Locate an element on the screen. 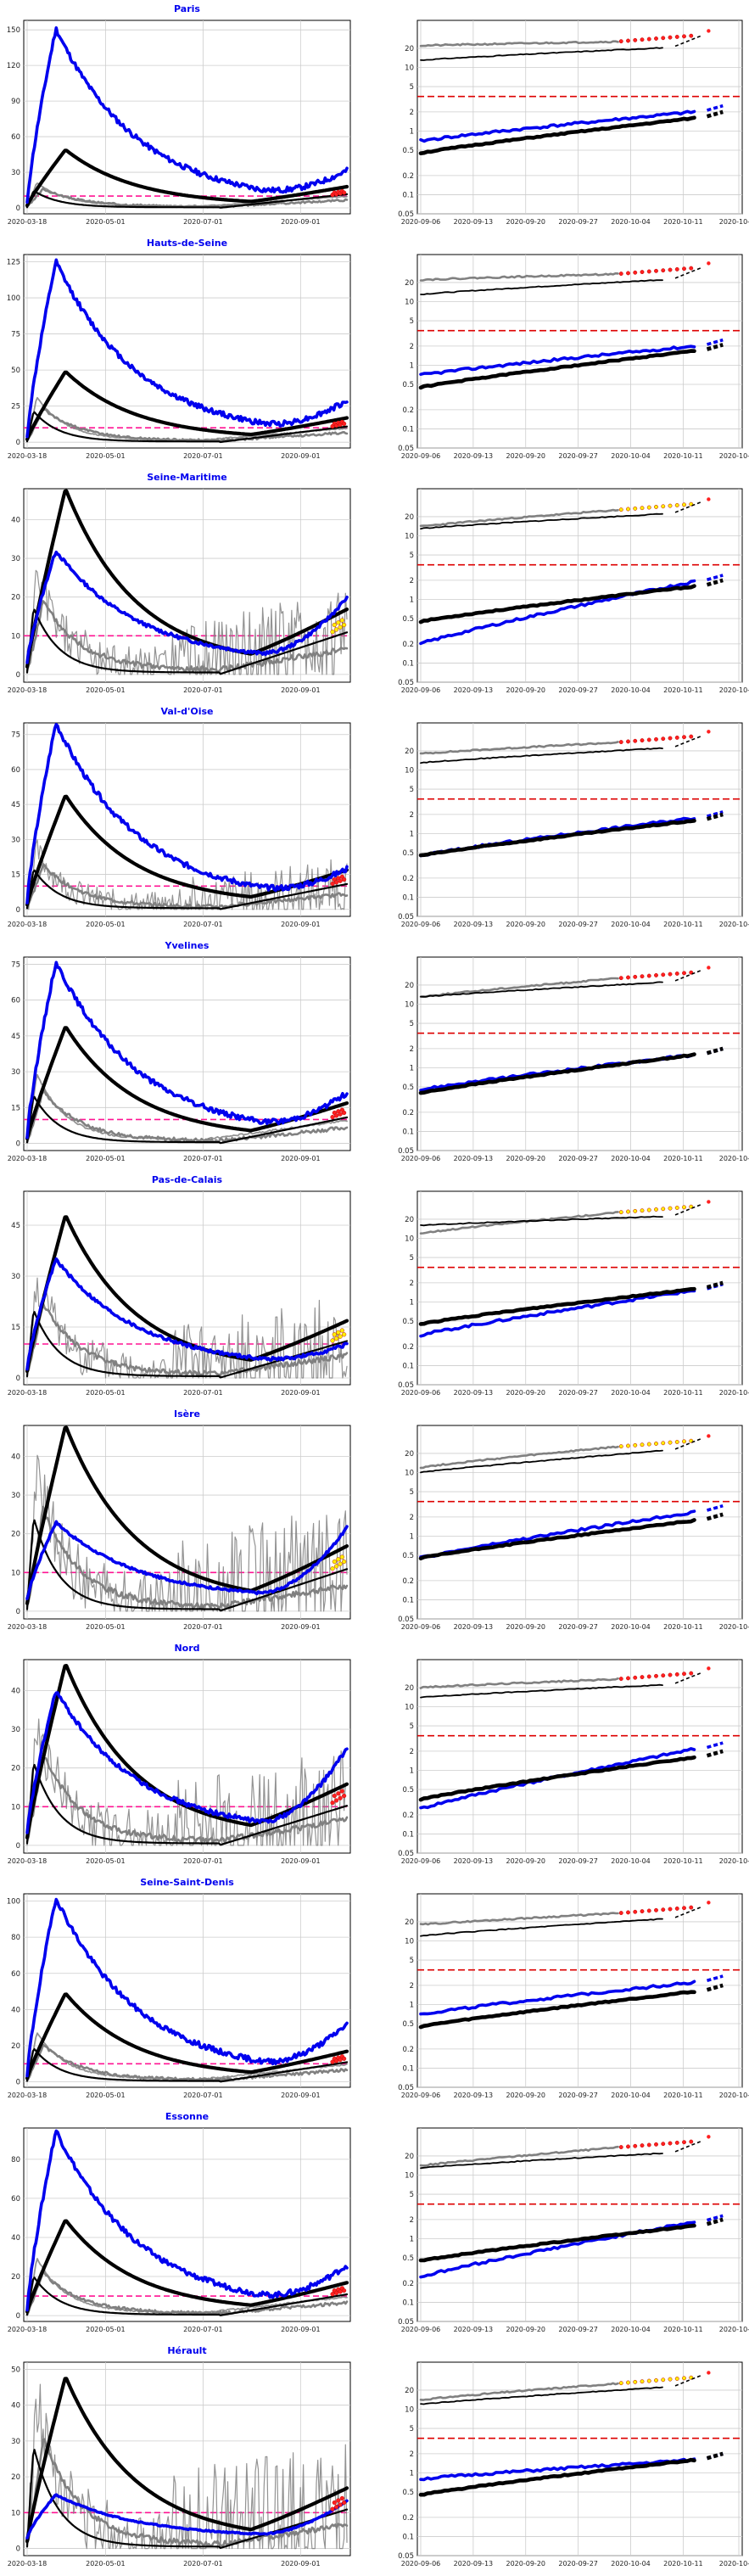 The image size is (749, 2576). chart-title: Yvelines is located at coordinates (187, 946).